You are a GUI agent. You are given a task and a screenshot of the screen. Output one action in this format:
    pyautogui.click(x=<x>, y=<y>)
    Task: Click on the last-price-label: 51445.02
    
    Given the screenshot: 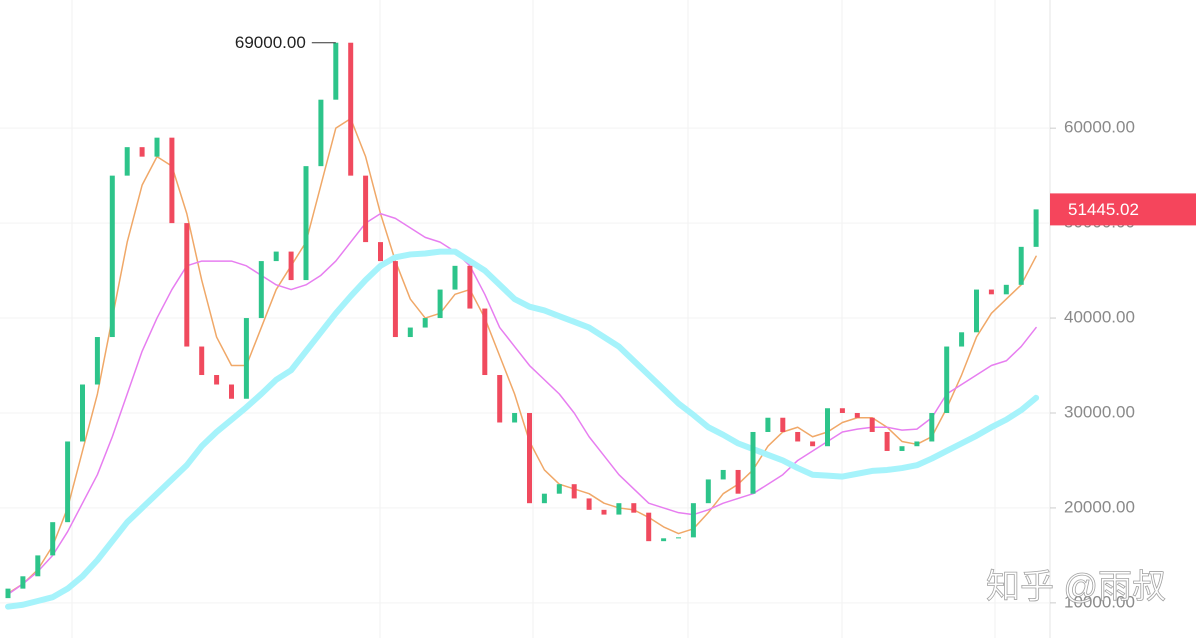 What is the action you would take?
    pyautogui.click(x=1103, y=209)
    